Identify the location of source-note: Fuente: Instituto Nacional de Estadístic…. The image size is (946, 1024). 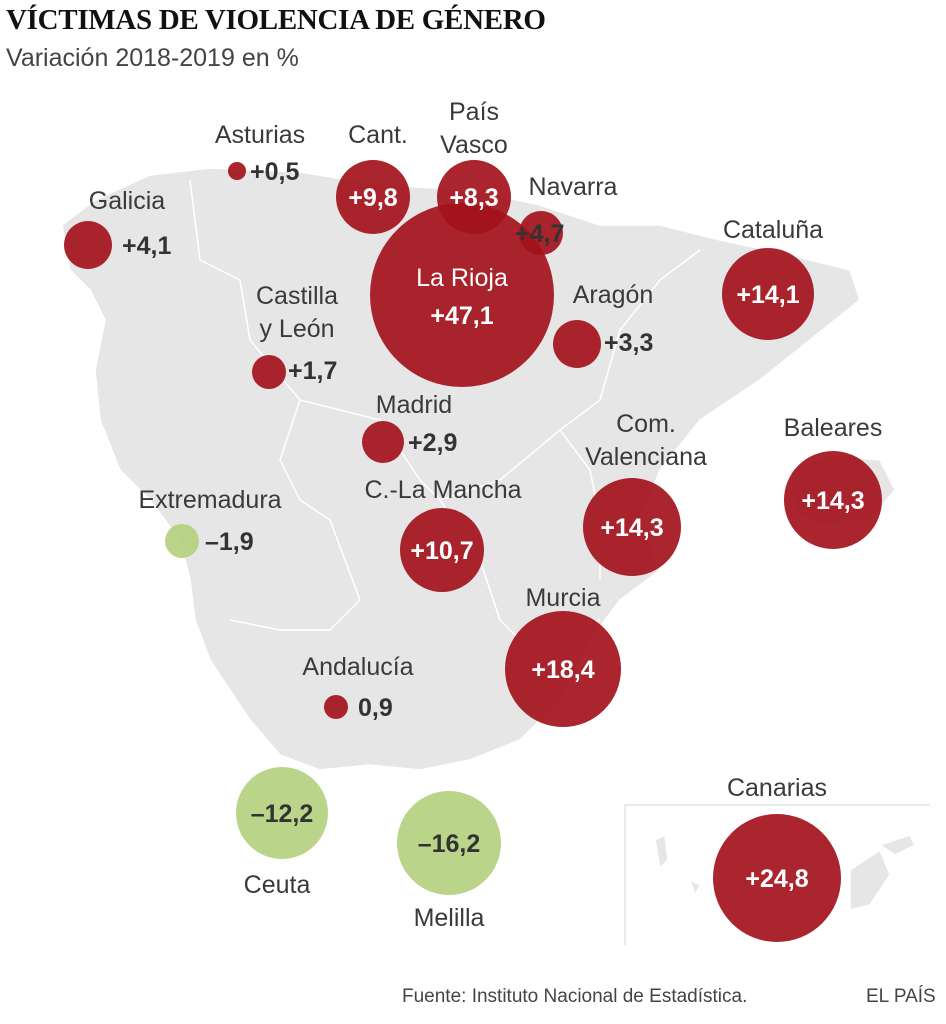
(575, 996).